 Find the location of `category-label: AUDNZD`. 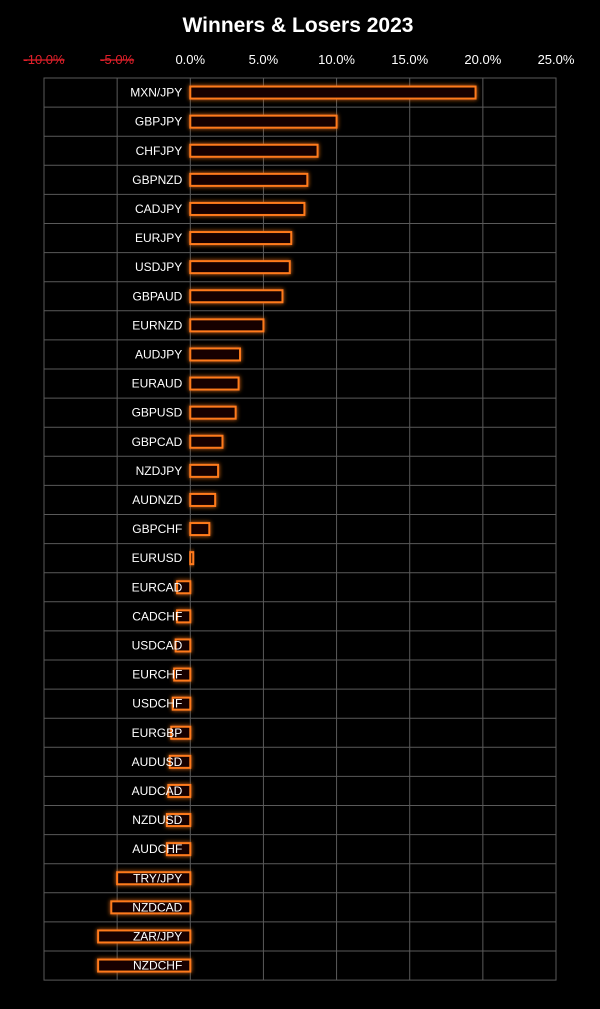

category-label: AUDNZD is located at coordinates (157, 500).